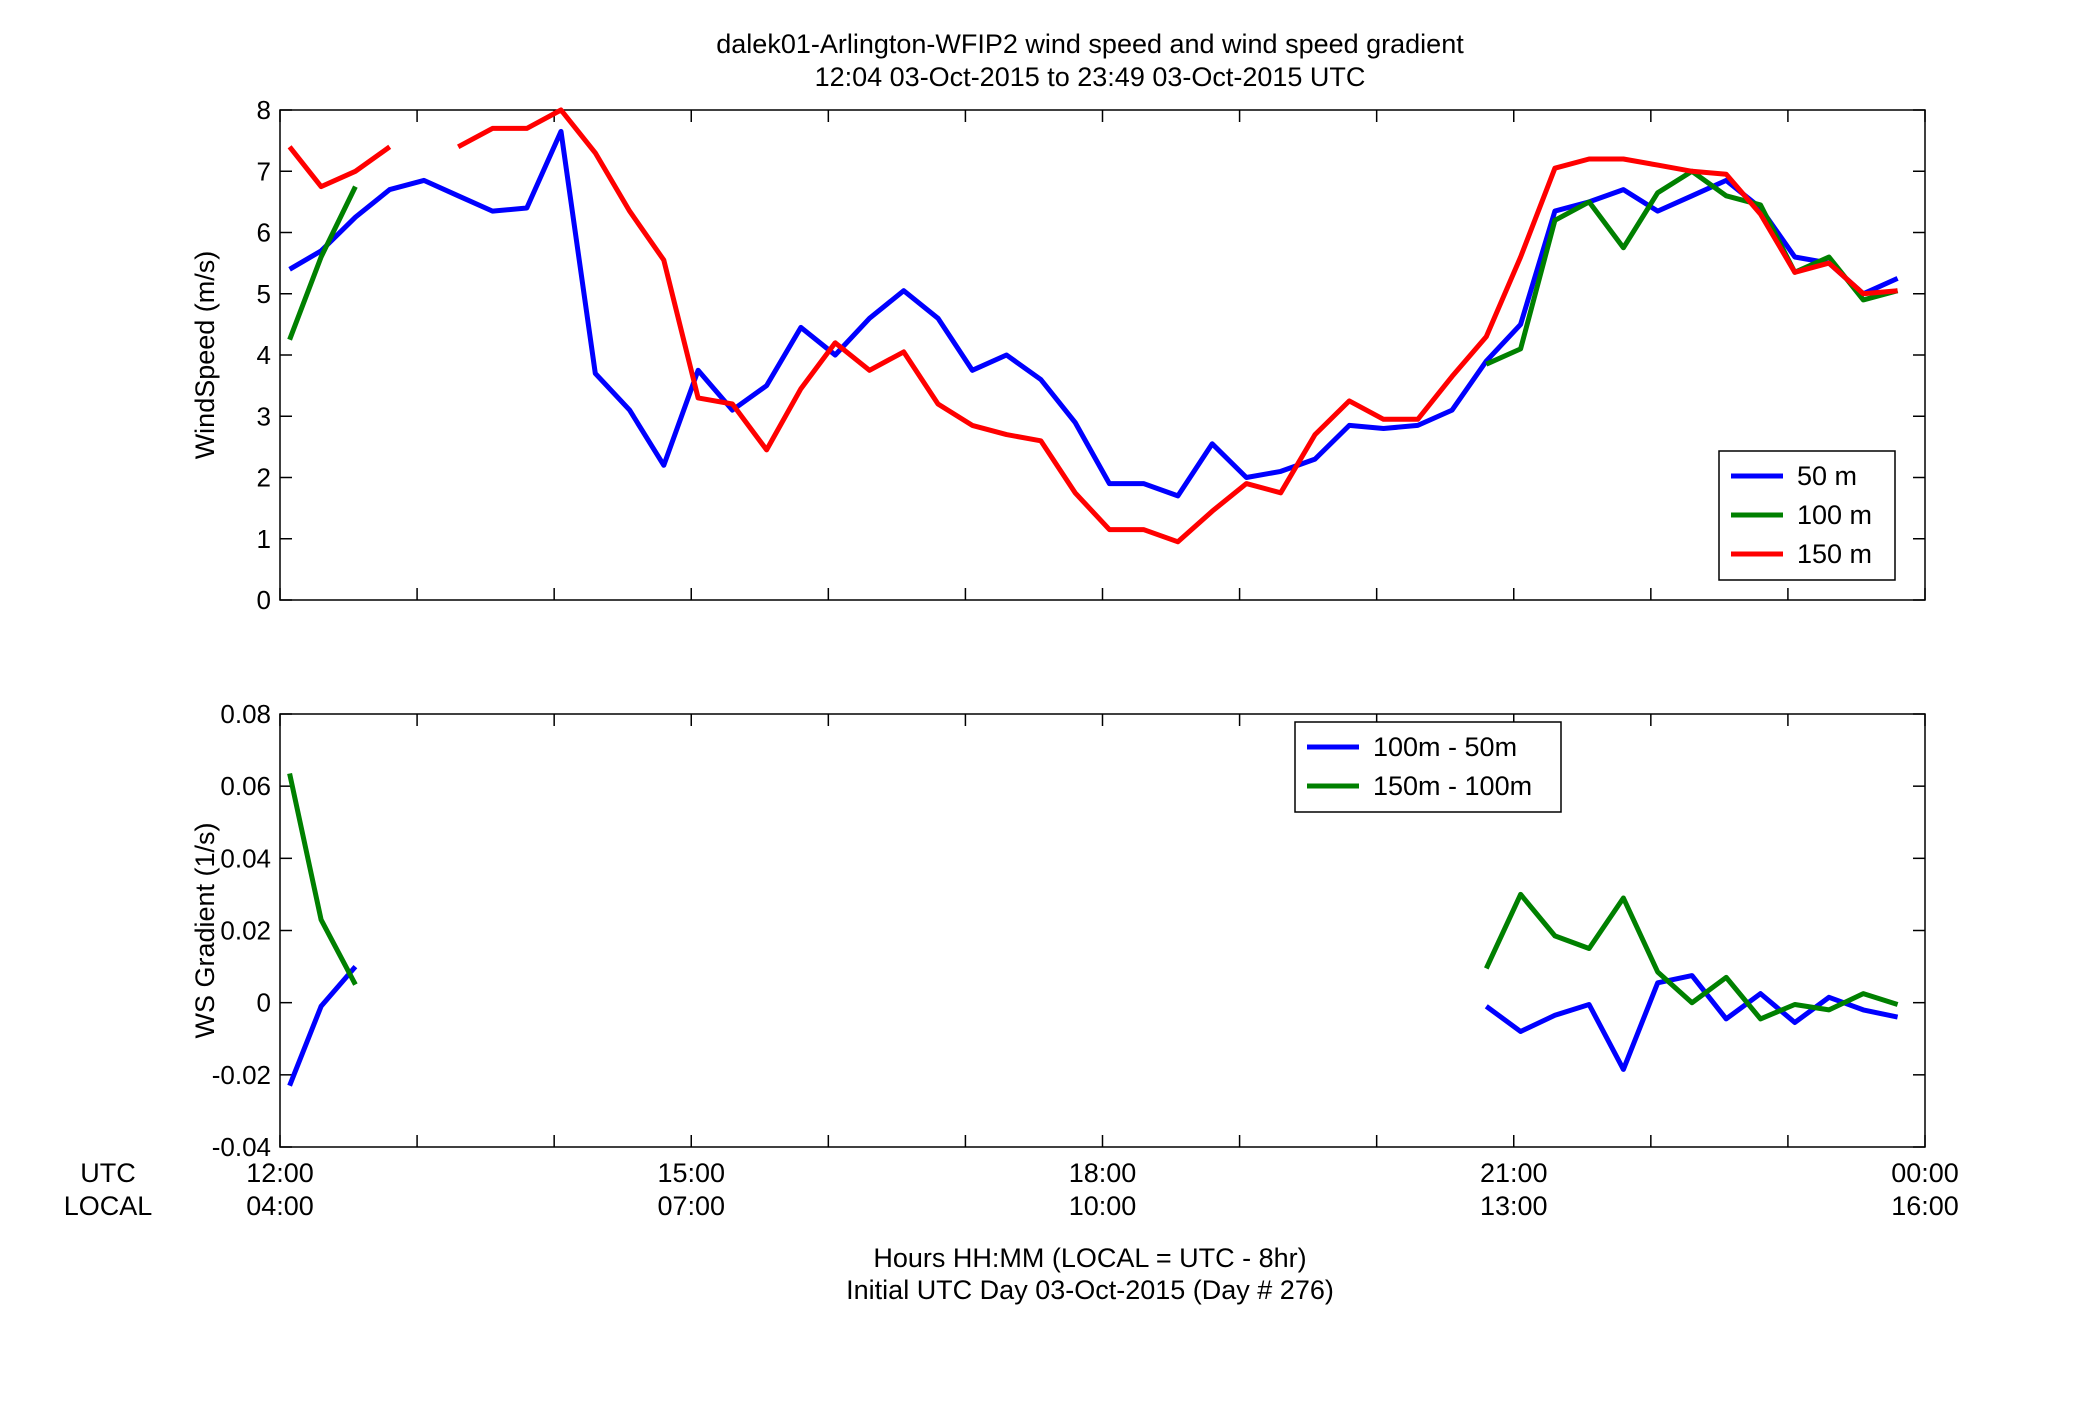  Describe the element at coordinates (205, 930) in the screenshot. I see `y-axis-label: WS Gradient (1/s)` at that location.